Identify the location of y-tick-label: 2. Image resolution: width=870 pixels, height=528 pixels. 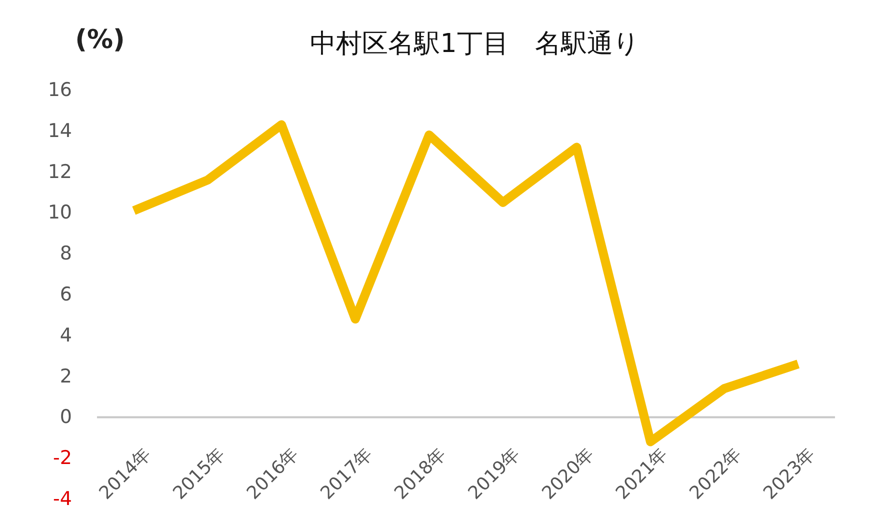
(66, 376).